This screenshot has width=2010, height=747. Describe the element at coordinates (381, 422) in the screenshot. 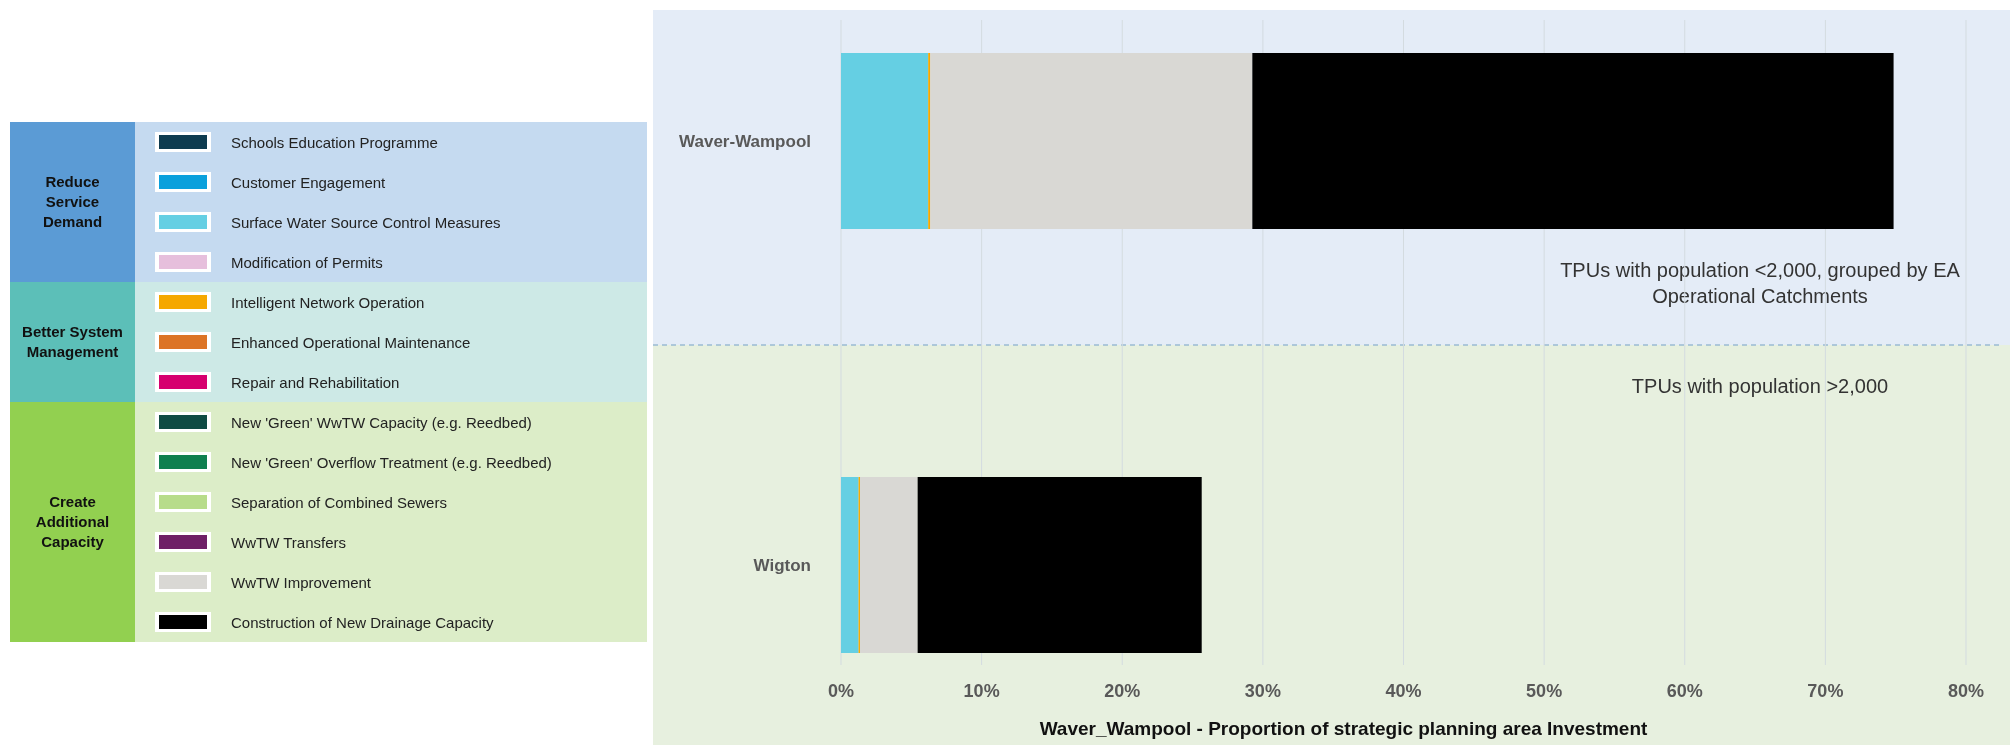

I see `legend-label: New 'Green' WwTW Capacity (e.g. Reedbed)` at that location.